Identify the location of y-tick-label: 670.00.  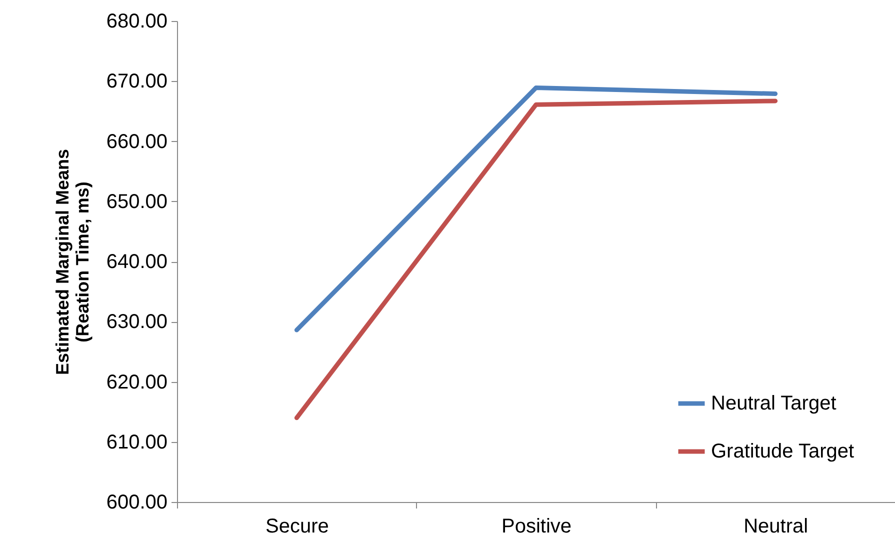
(137, 81).